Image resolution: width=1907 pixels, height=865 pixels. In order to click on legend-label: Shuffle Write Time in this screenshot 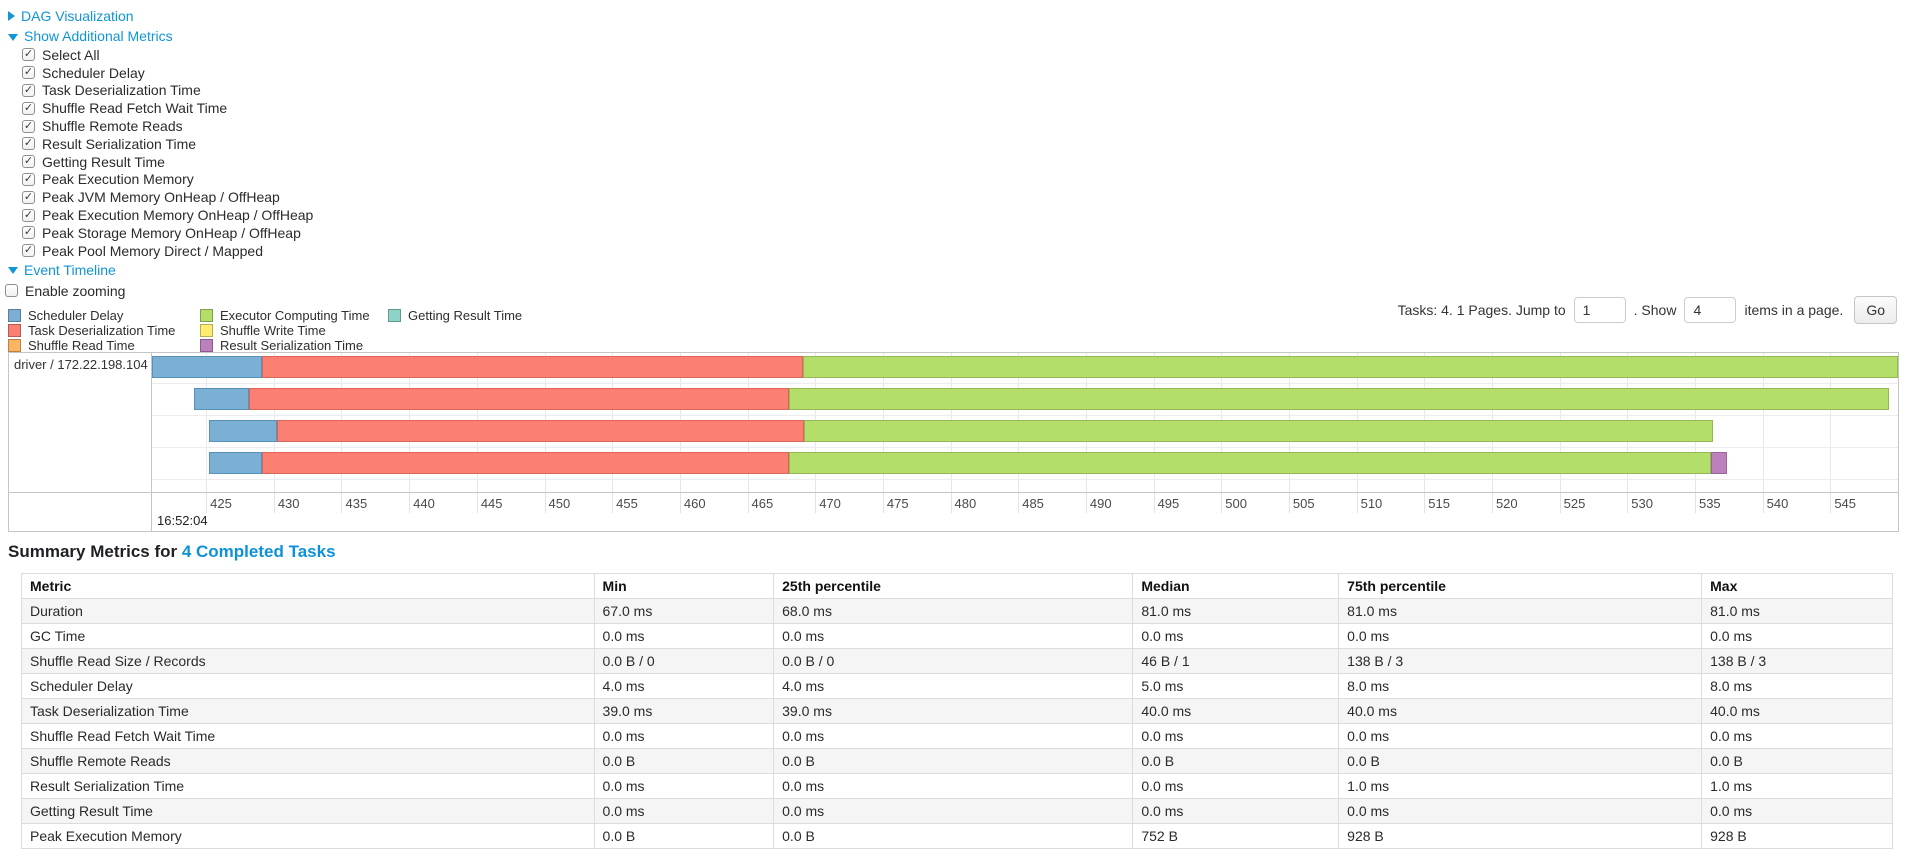, I will do `click(273, 330)`.